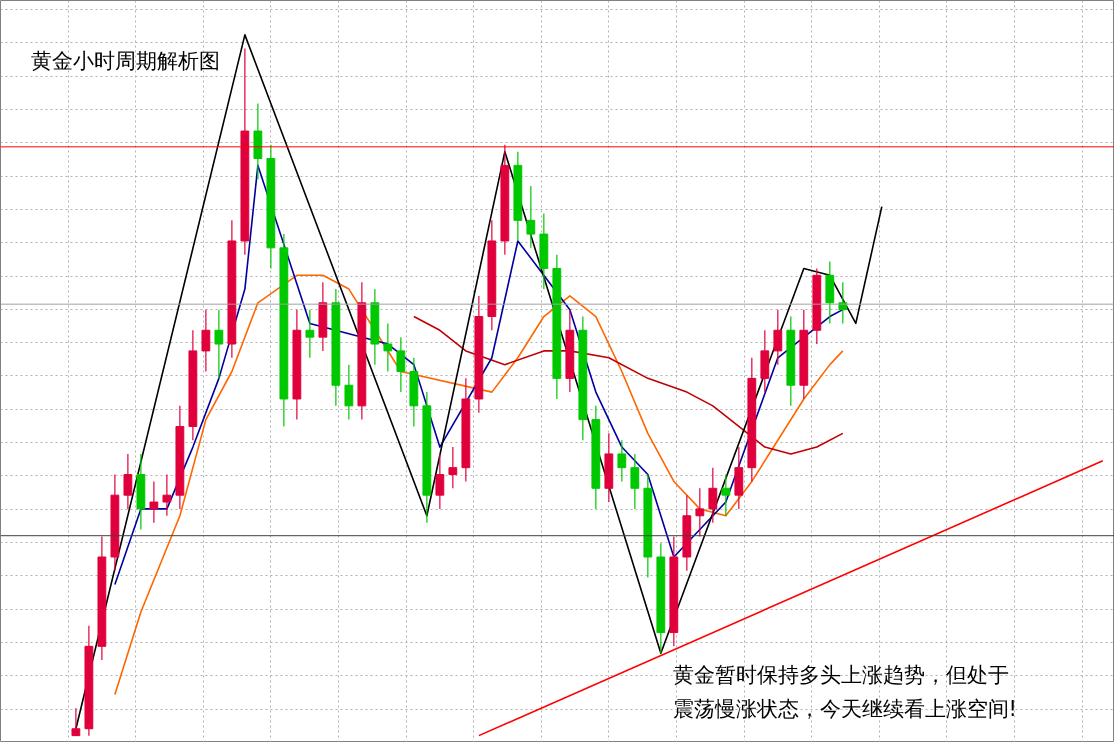  Describe the element at coordinates (844, 708) in the screenshot. I see `annotation: 震荡慢涨状态，今天继续看上涨空间!` at that location.